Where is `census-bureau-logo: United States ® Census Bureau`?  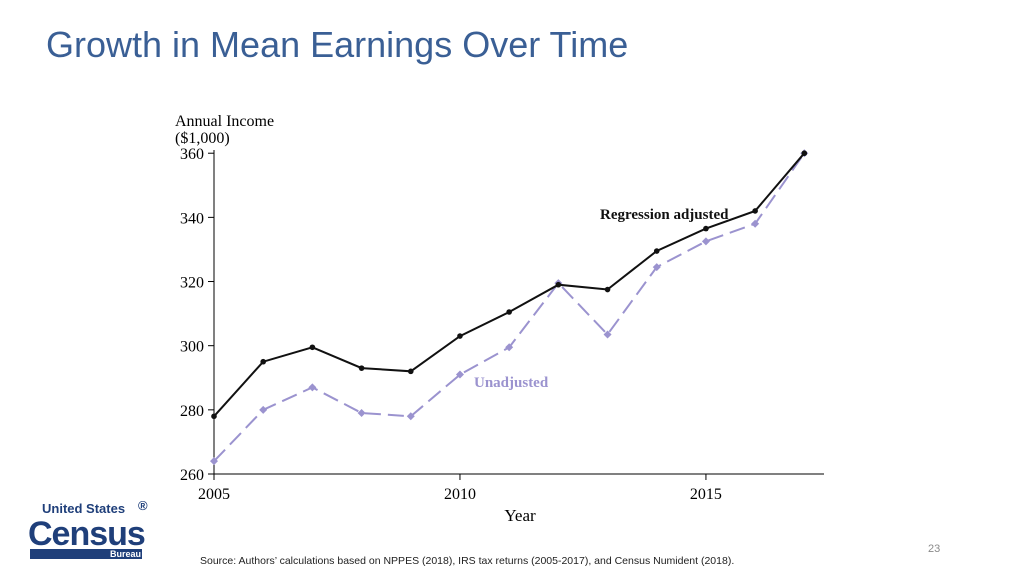 census-bureau-logo: United States ® Census Bureau is located at coordinates (88, 529).